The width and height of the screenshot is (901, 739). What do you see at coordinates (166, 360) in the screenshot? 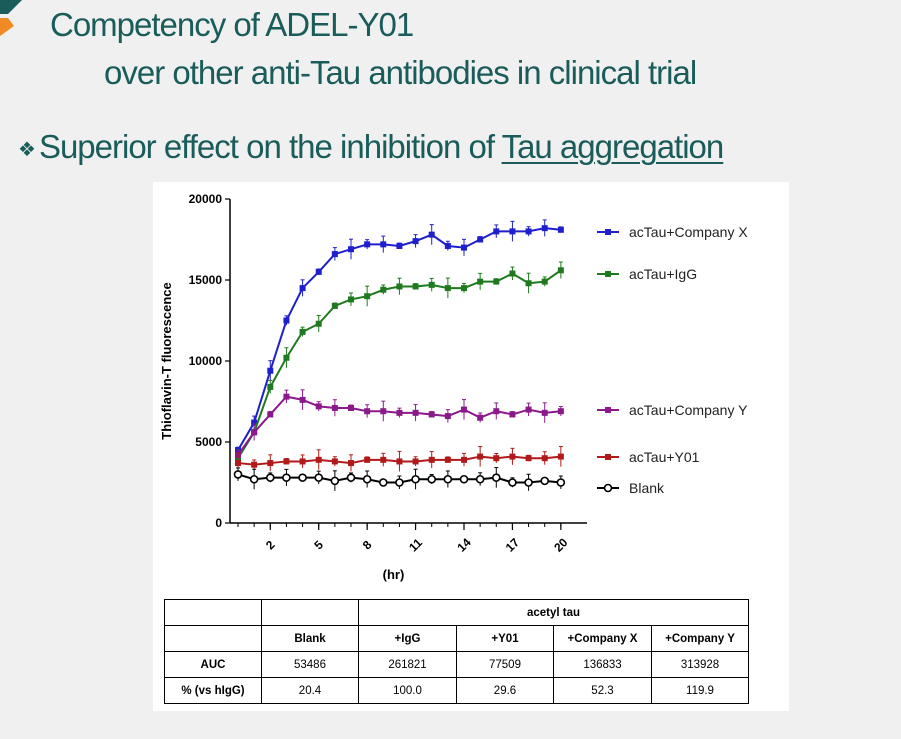
I see `y-axis-label: Thioflavin-T fluorescence` at bounding box center [166, 360].